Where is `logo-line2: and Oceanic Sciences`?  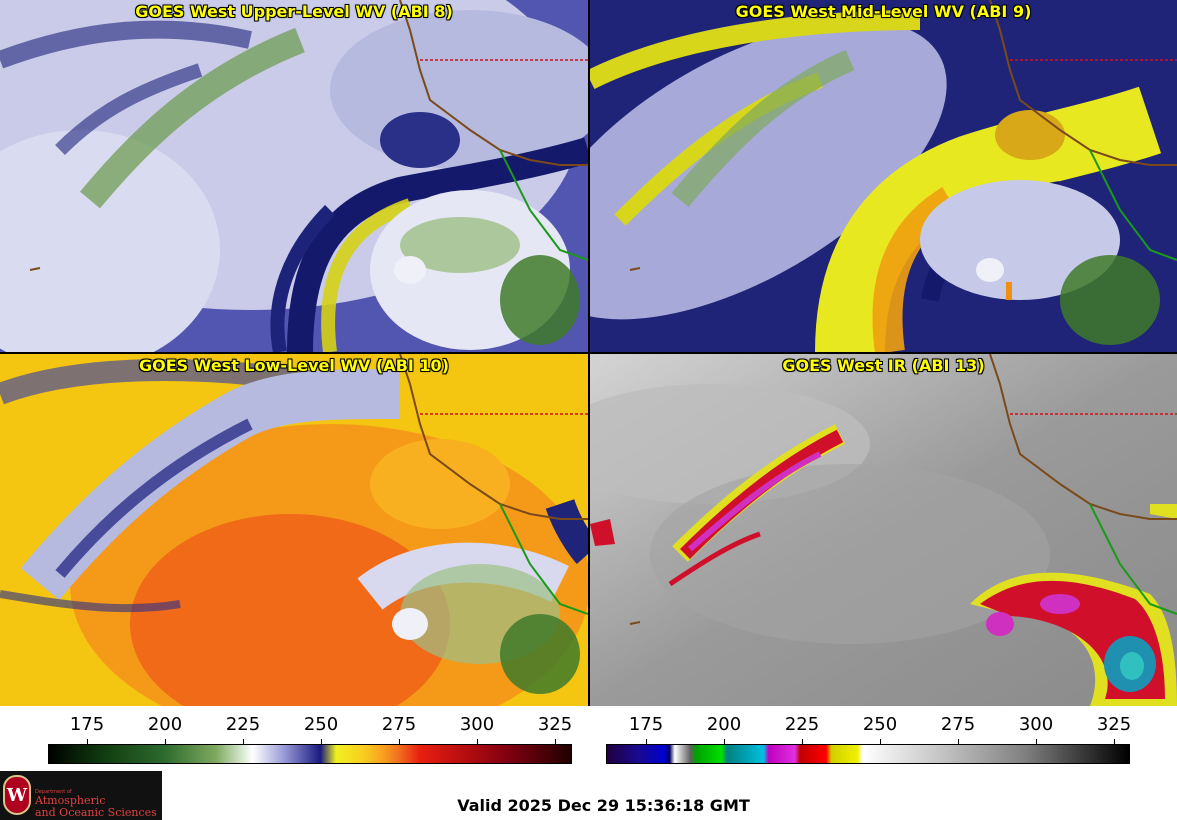
logo-line2: and Oceanic Sciences is located at coordinates (96, 812).